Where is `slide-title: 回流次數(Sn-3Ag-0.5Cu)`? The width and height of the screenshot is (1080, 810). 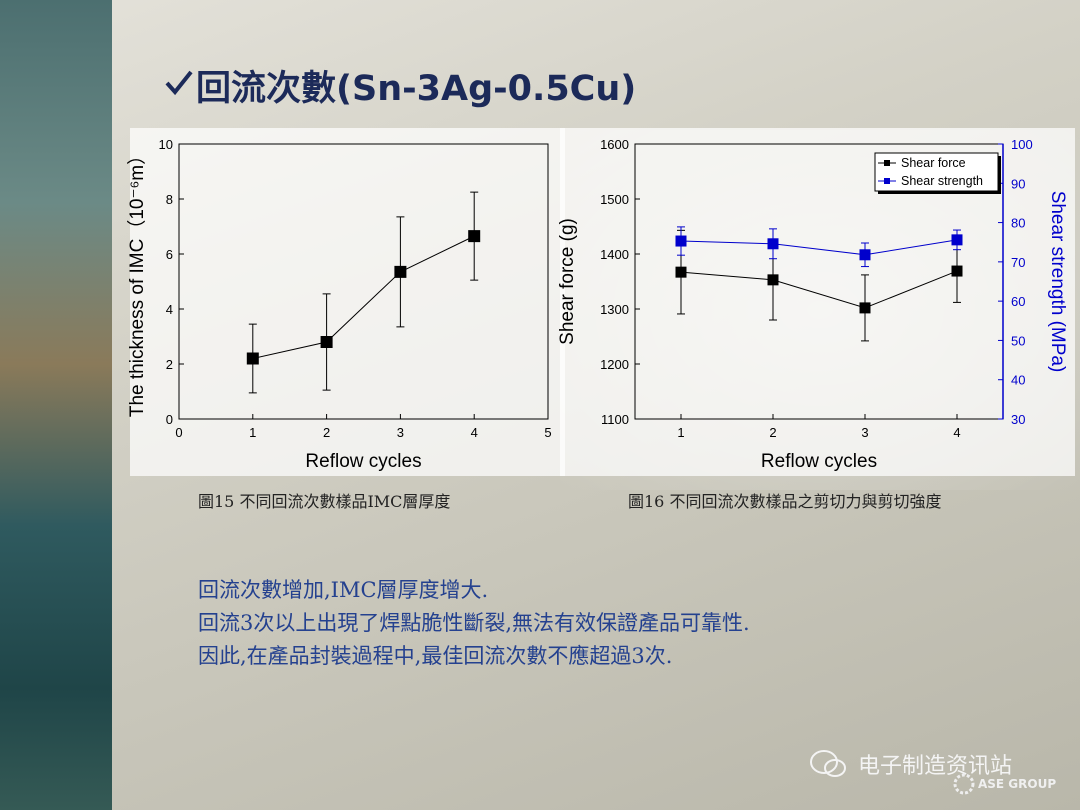 slide-title: 回流次數(Sn-3Ag-0.5Cu) is located at coordinates (416, 89).